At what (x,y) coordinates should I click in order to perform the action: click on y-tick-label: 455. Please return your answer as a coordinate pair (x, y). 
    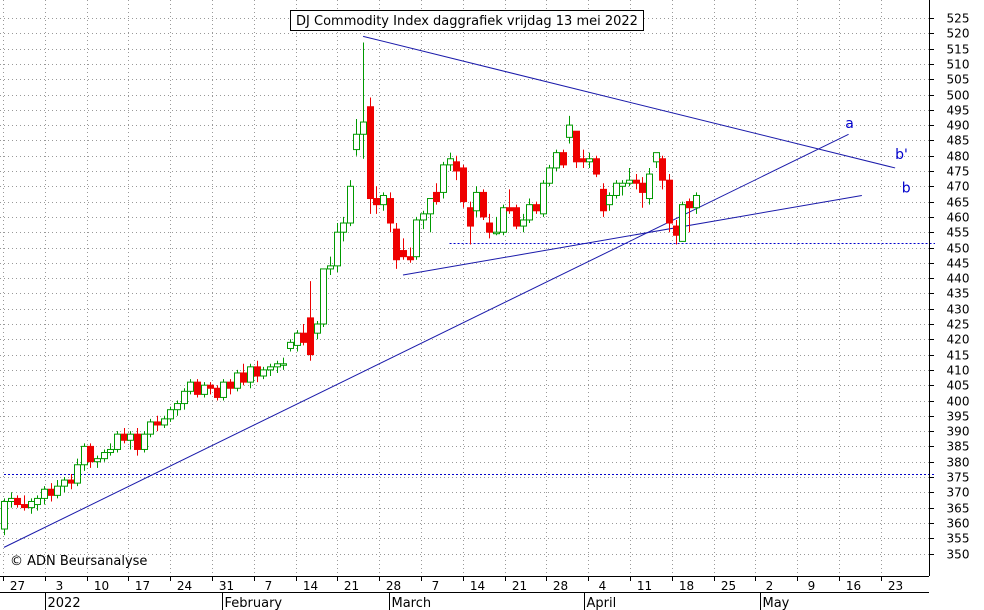
    Looking at the image, I should click on (958, 233).